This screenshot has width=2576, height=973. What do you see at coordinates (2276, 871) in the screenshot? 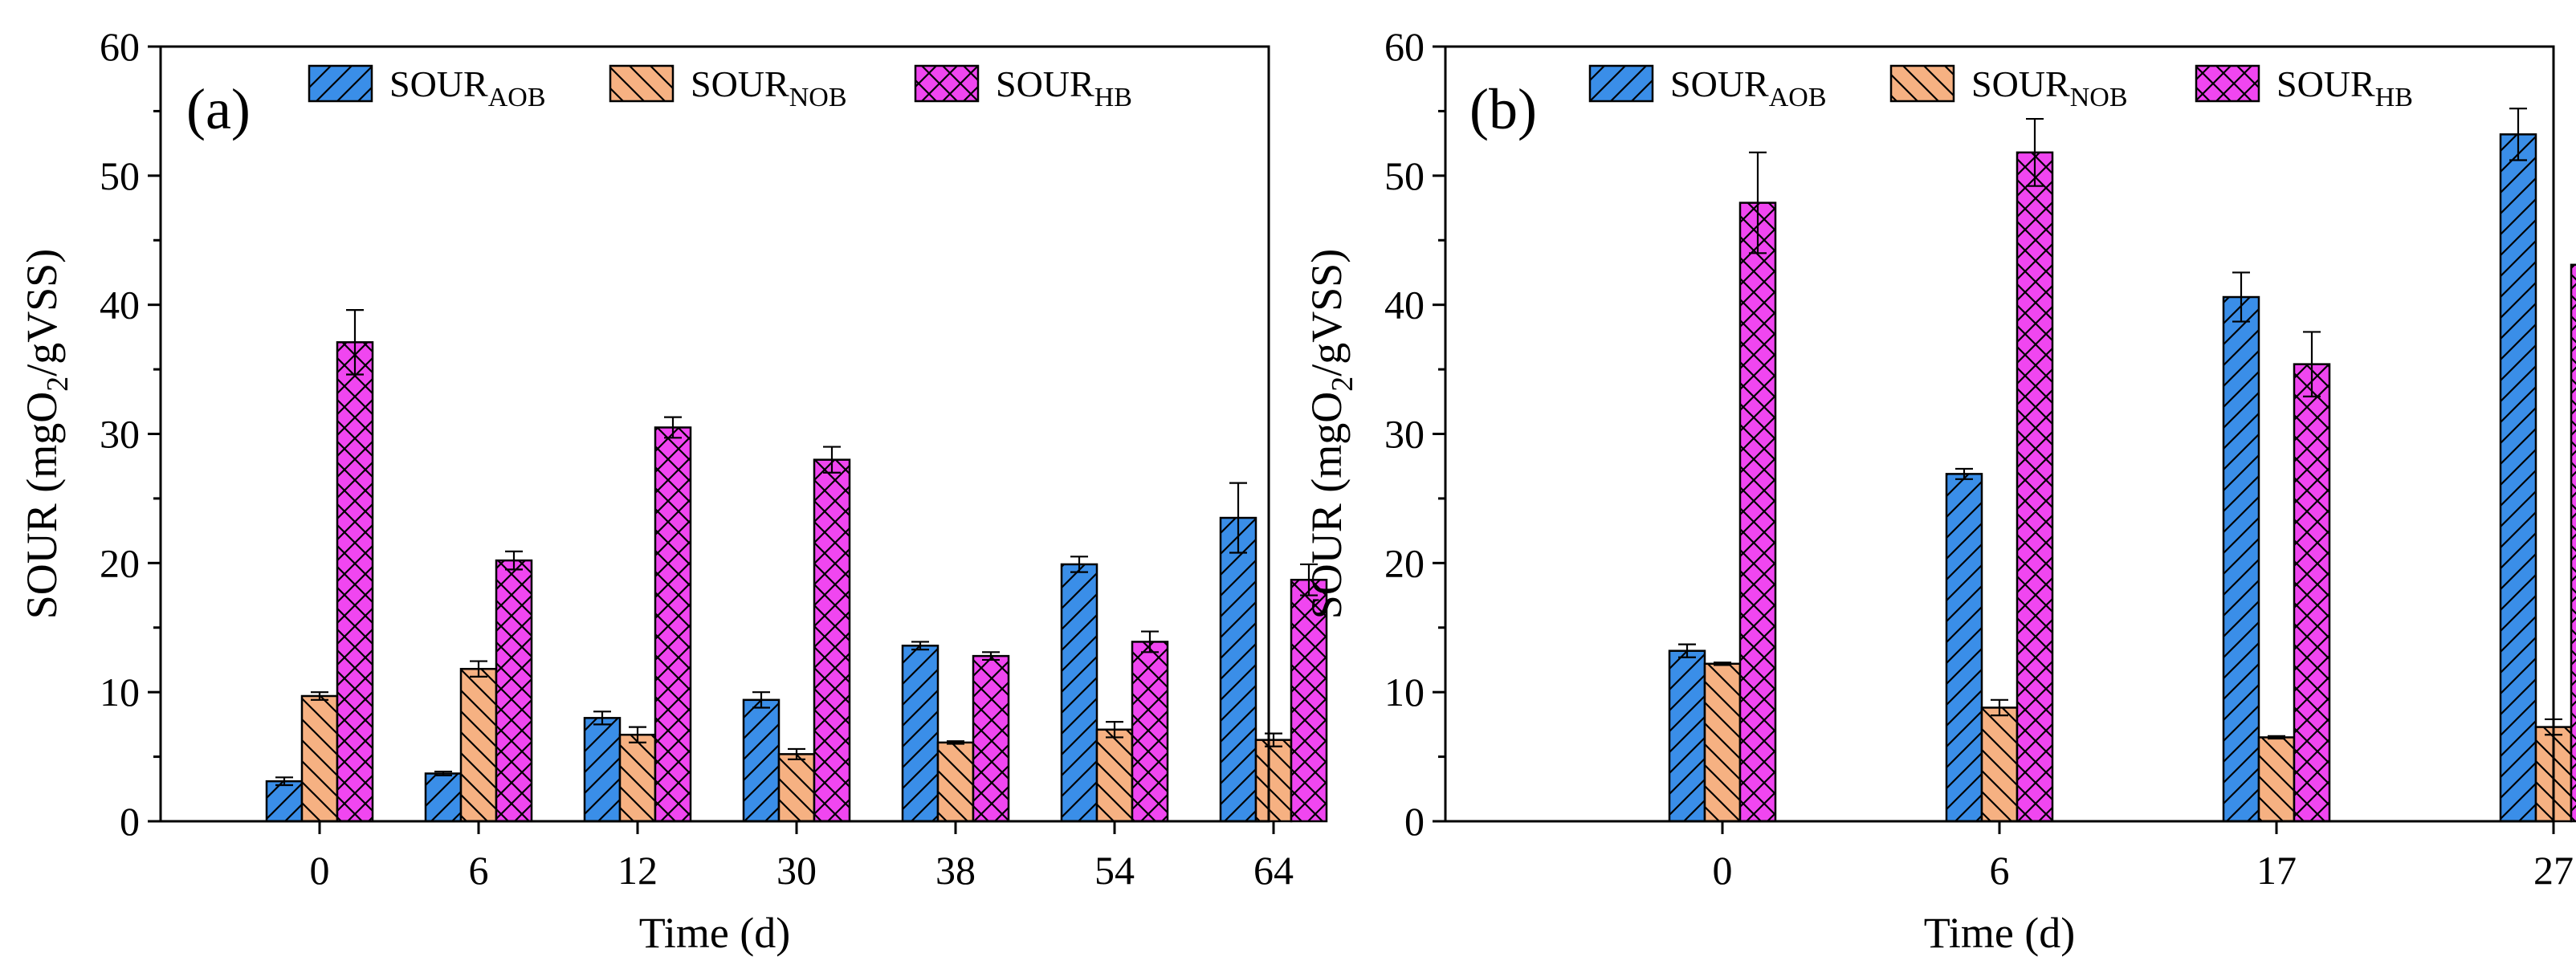
I see `x-tick-label: 17` at bounding box center [2276, 871].